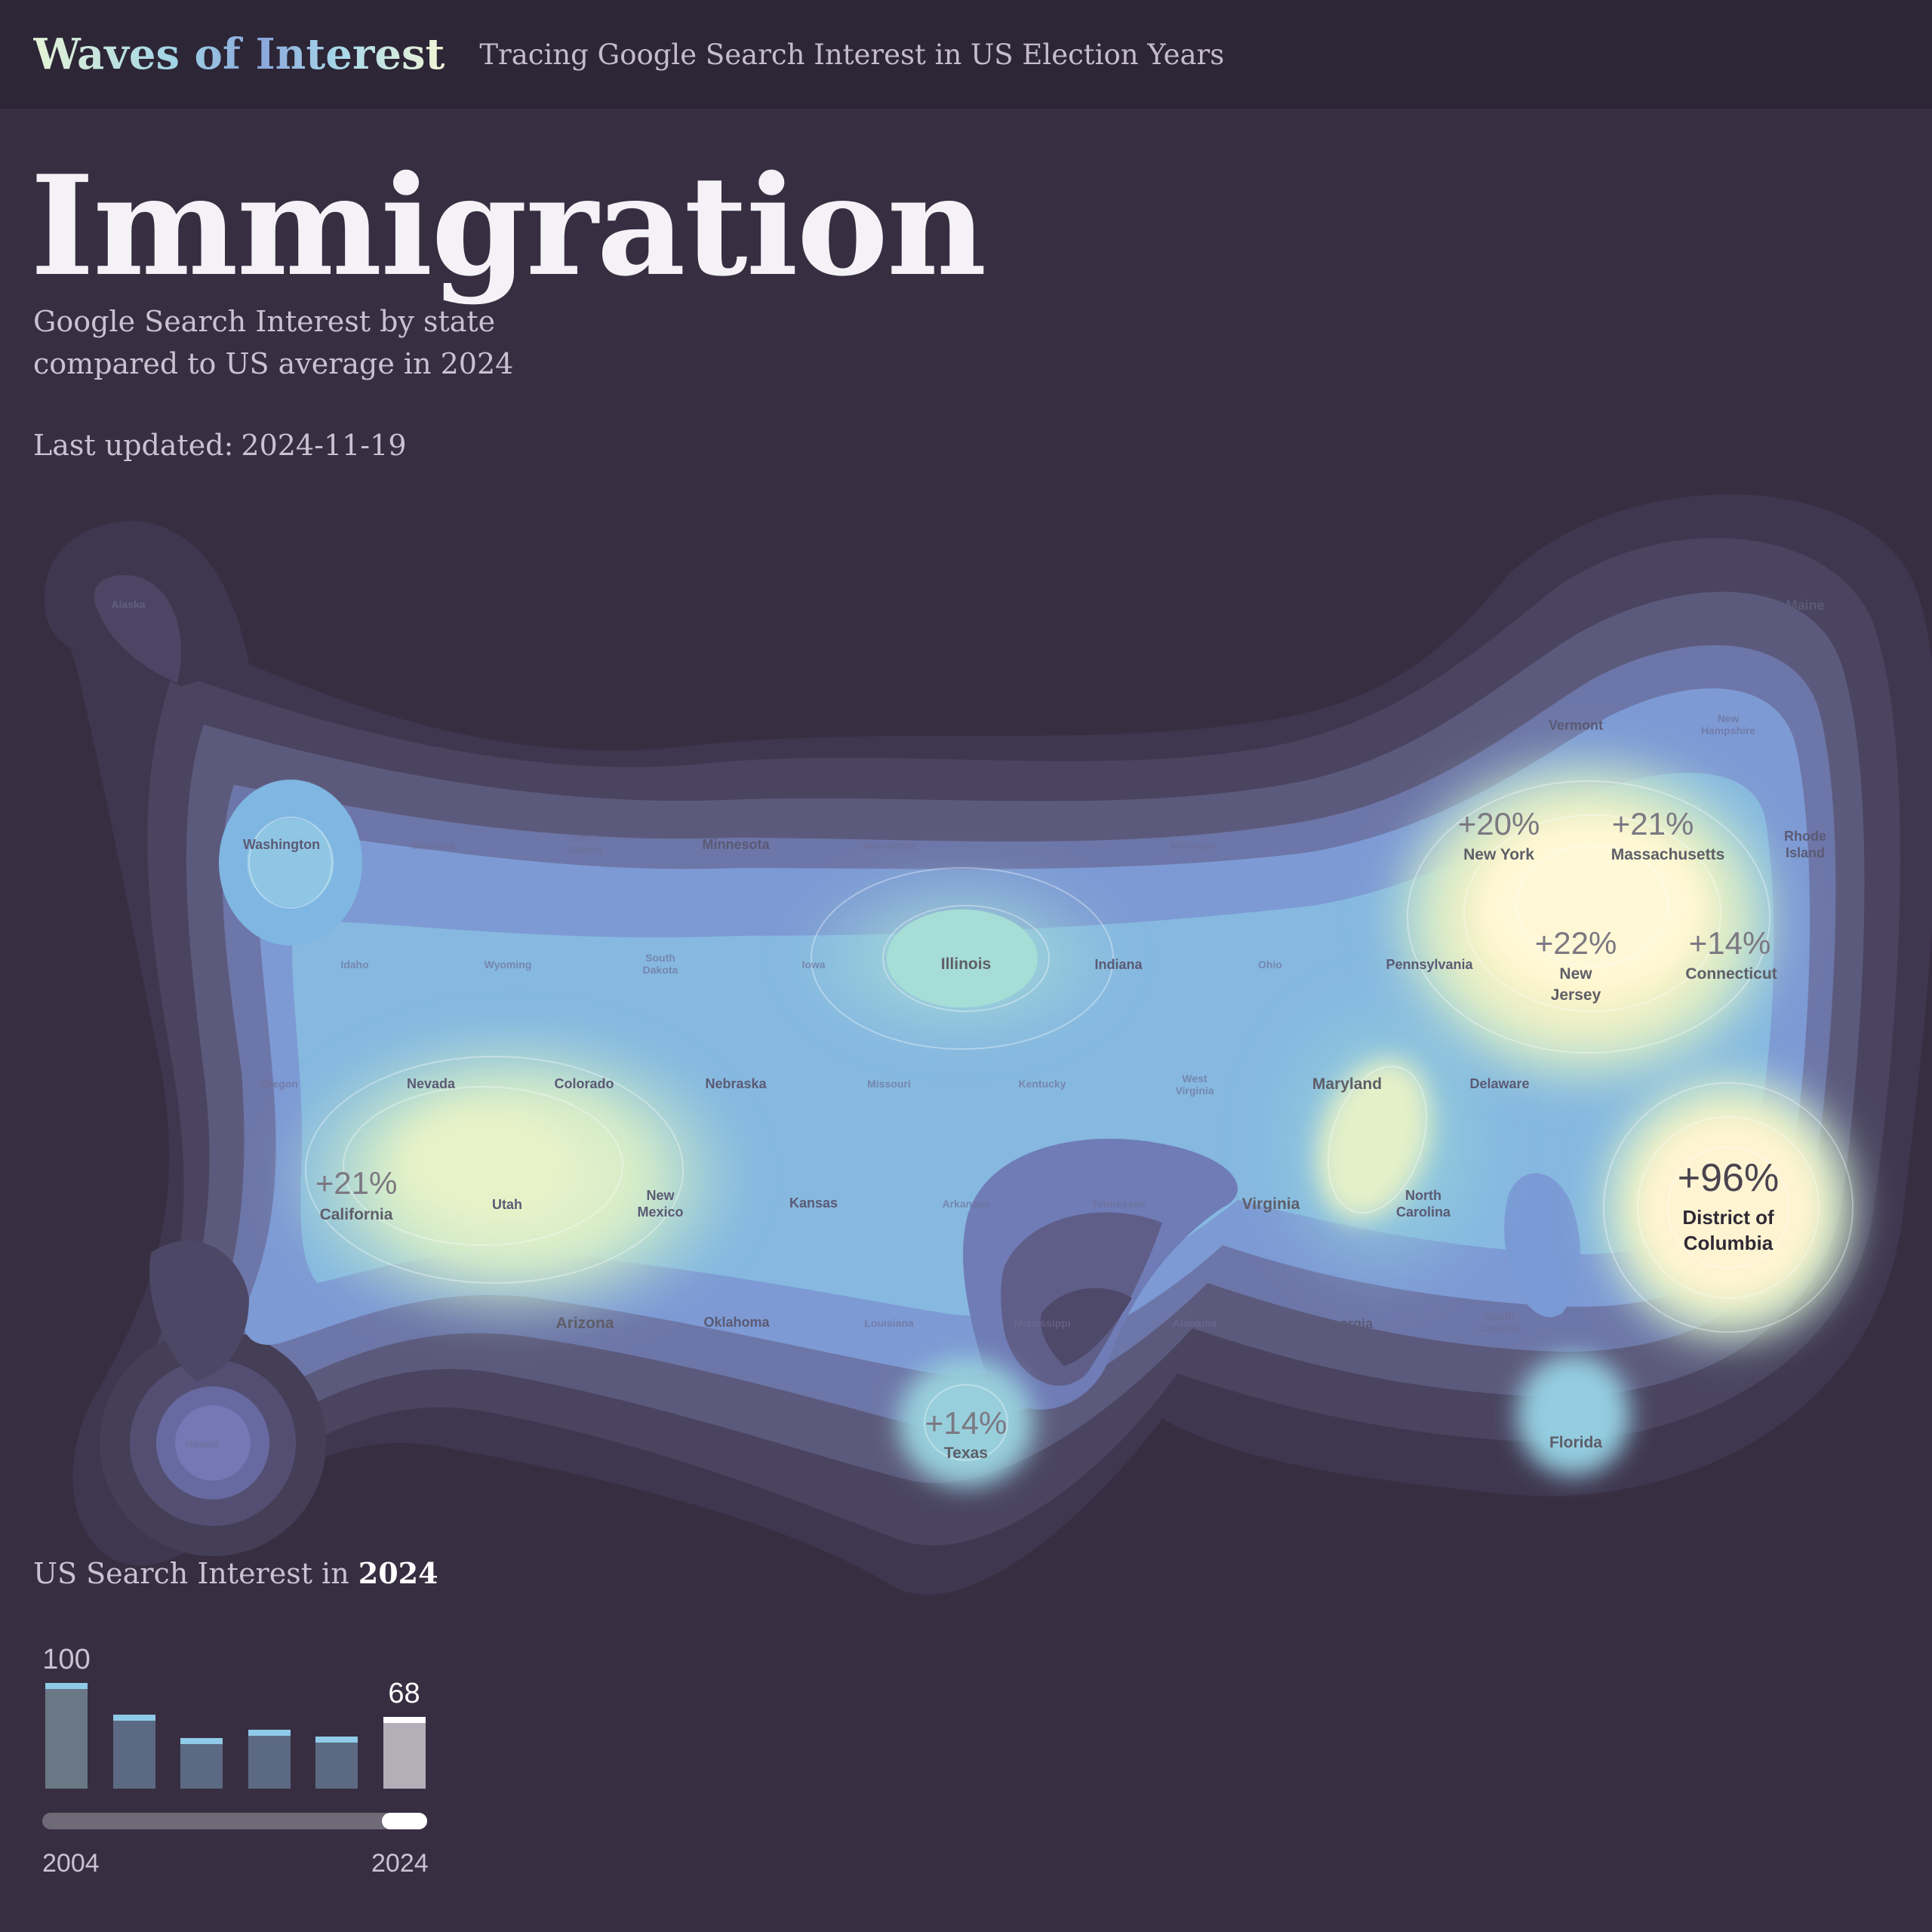 Image resolution: width=1932 pixels, height=1932 pixels. I want to click on label-north-dakota-2: Dakota, so click(585, 850).